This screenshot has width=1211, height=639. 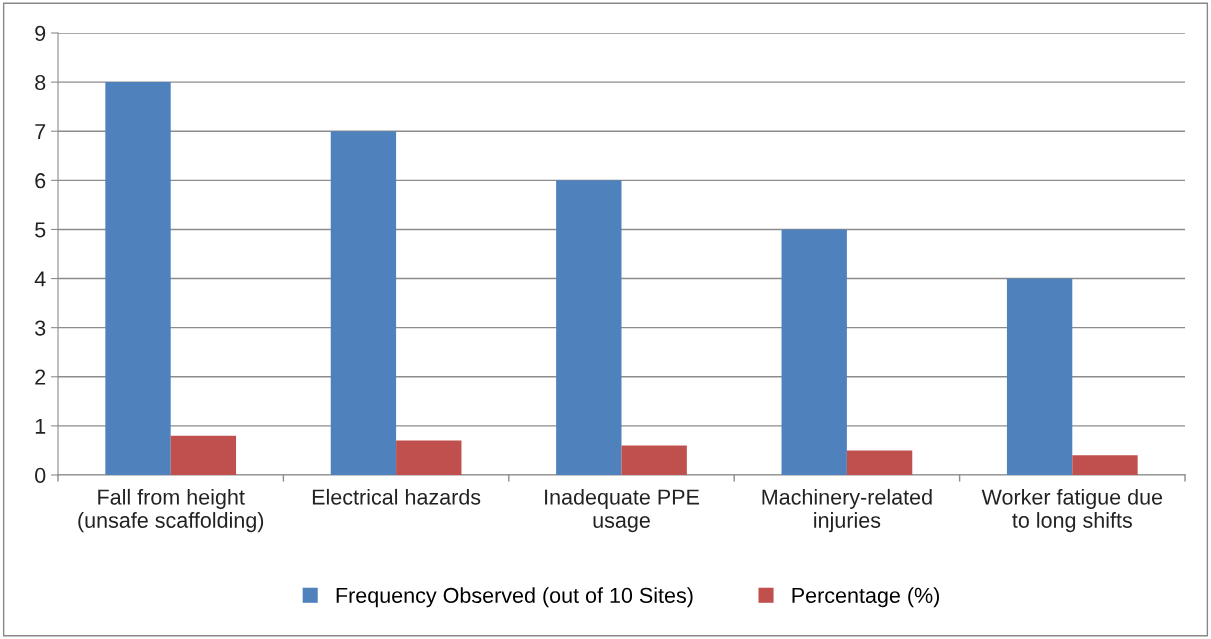 I want to click on x-tick-label: Inadequate PPE usage, so click(x=622, y=510).